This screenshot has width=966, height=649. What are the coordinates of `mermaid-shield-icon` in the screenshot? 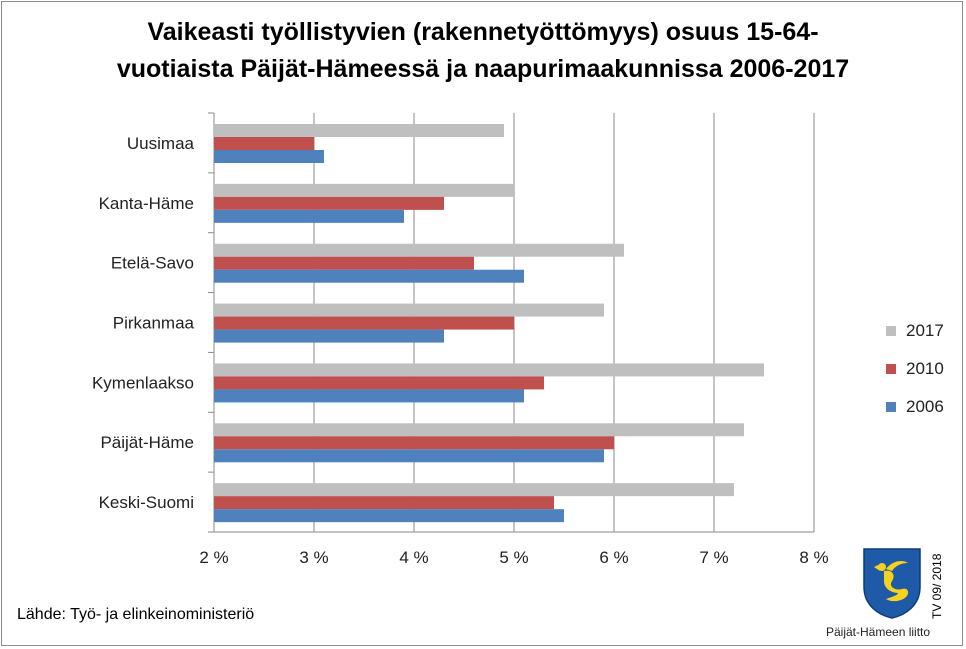 It's located at (892, 583).